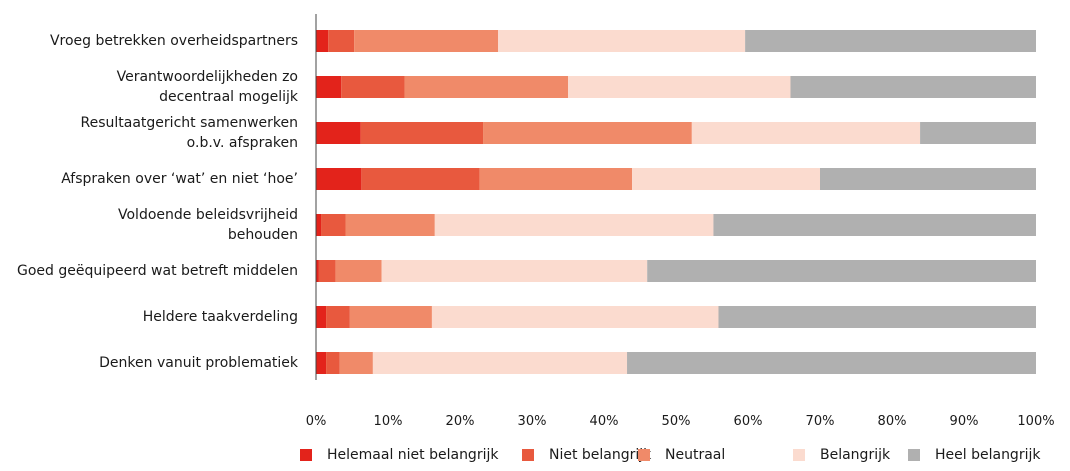 This screenshot has width=1070, height=471. Describe the element at coordinates (604, 421) in the screenshot. I see `x-tick-label: 40%` at that location.